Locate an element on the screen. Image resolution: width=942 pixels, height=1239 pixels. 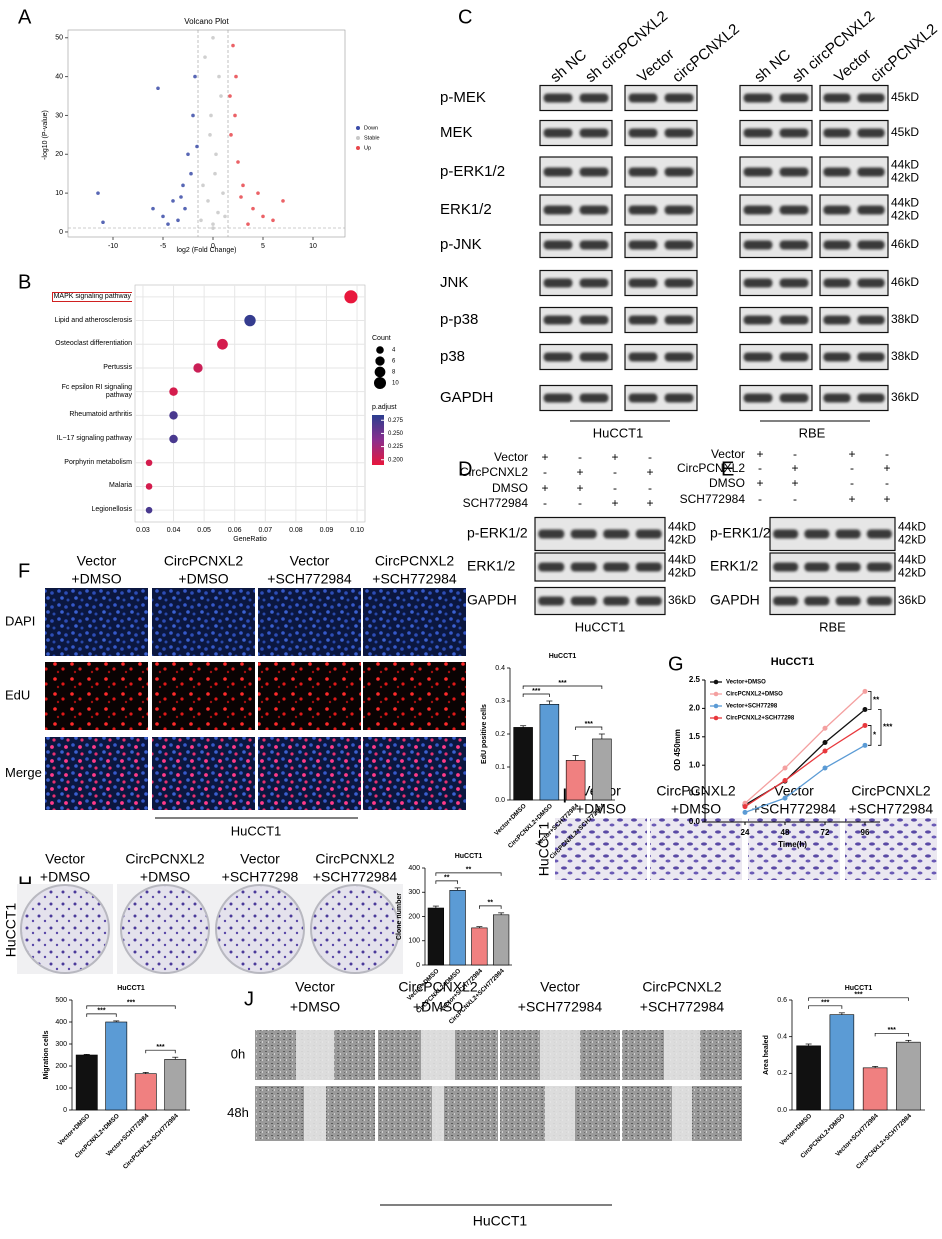
cell-line-label: HuCCT1 is located at coordinates (618, 432).